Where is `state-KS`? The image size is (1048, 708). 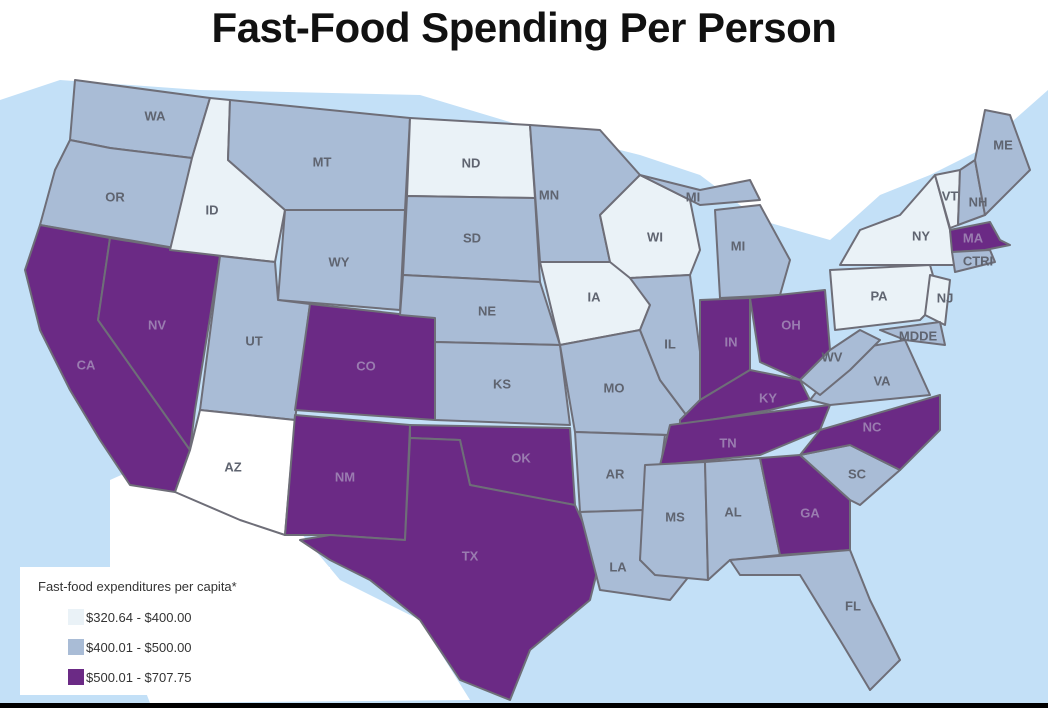 state-KS is located at coordinates (502, 383).